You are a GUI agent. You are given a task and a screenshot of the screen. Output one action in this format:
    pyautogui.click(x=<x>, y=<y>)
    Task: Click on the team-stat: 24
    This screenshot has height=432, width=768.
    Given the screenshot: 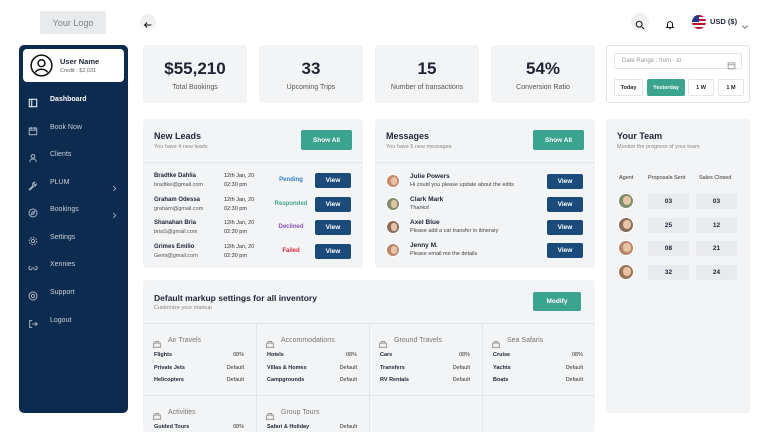 What is the action you would take?
    pyautogui.click(x=716, y=272)
    